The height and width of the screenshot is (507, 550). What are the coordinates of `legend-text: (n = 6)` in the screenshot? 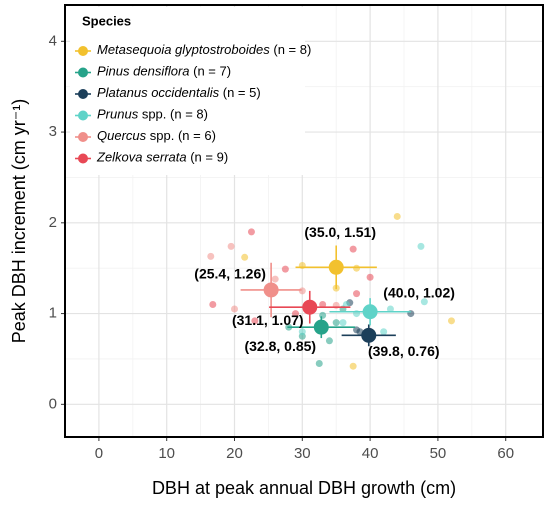 It's located at (197, 135).